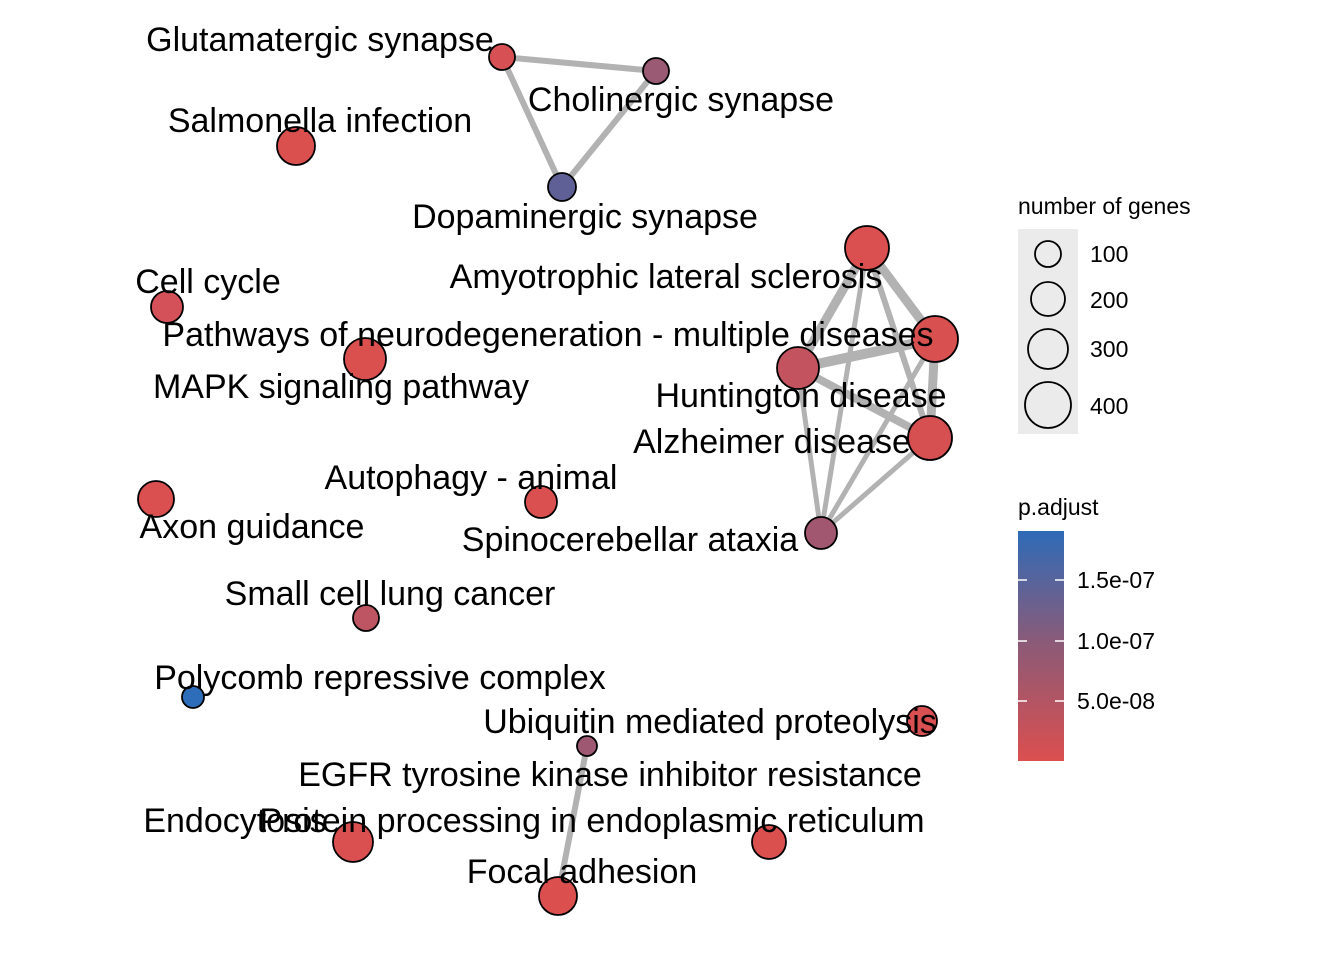 This screenshot has height=960, width=1344. I want to click on node-poly, so click(193, 697).